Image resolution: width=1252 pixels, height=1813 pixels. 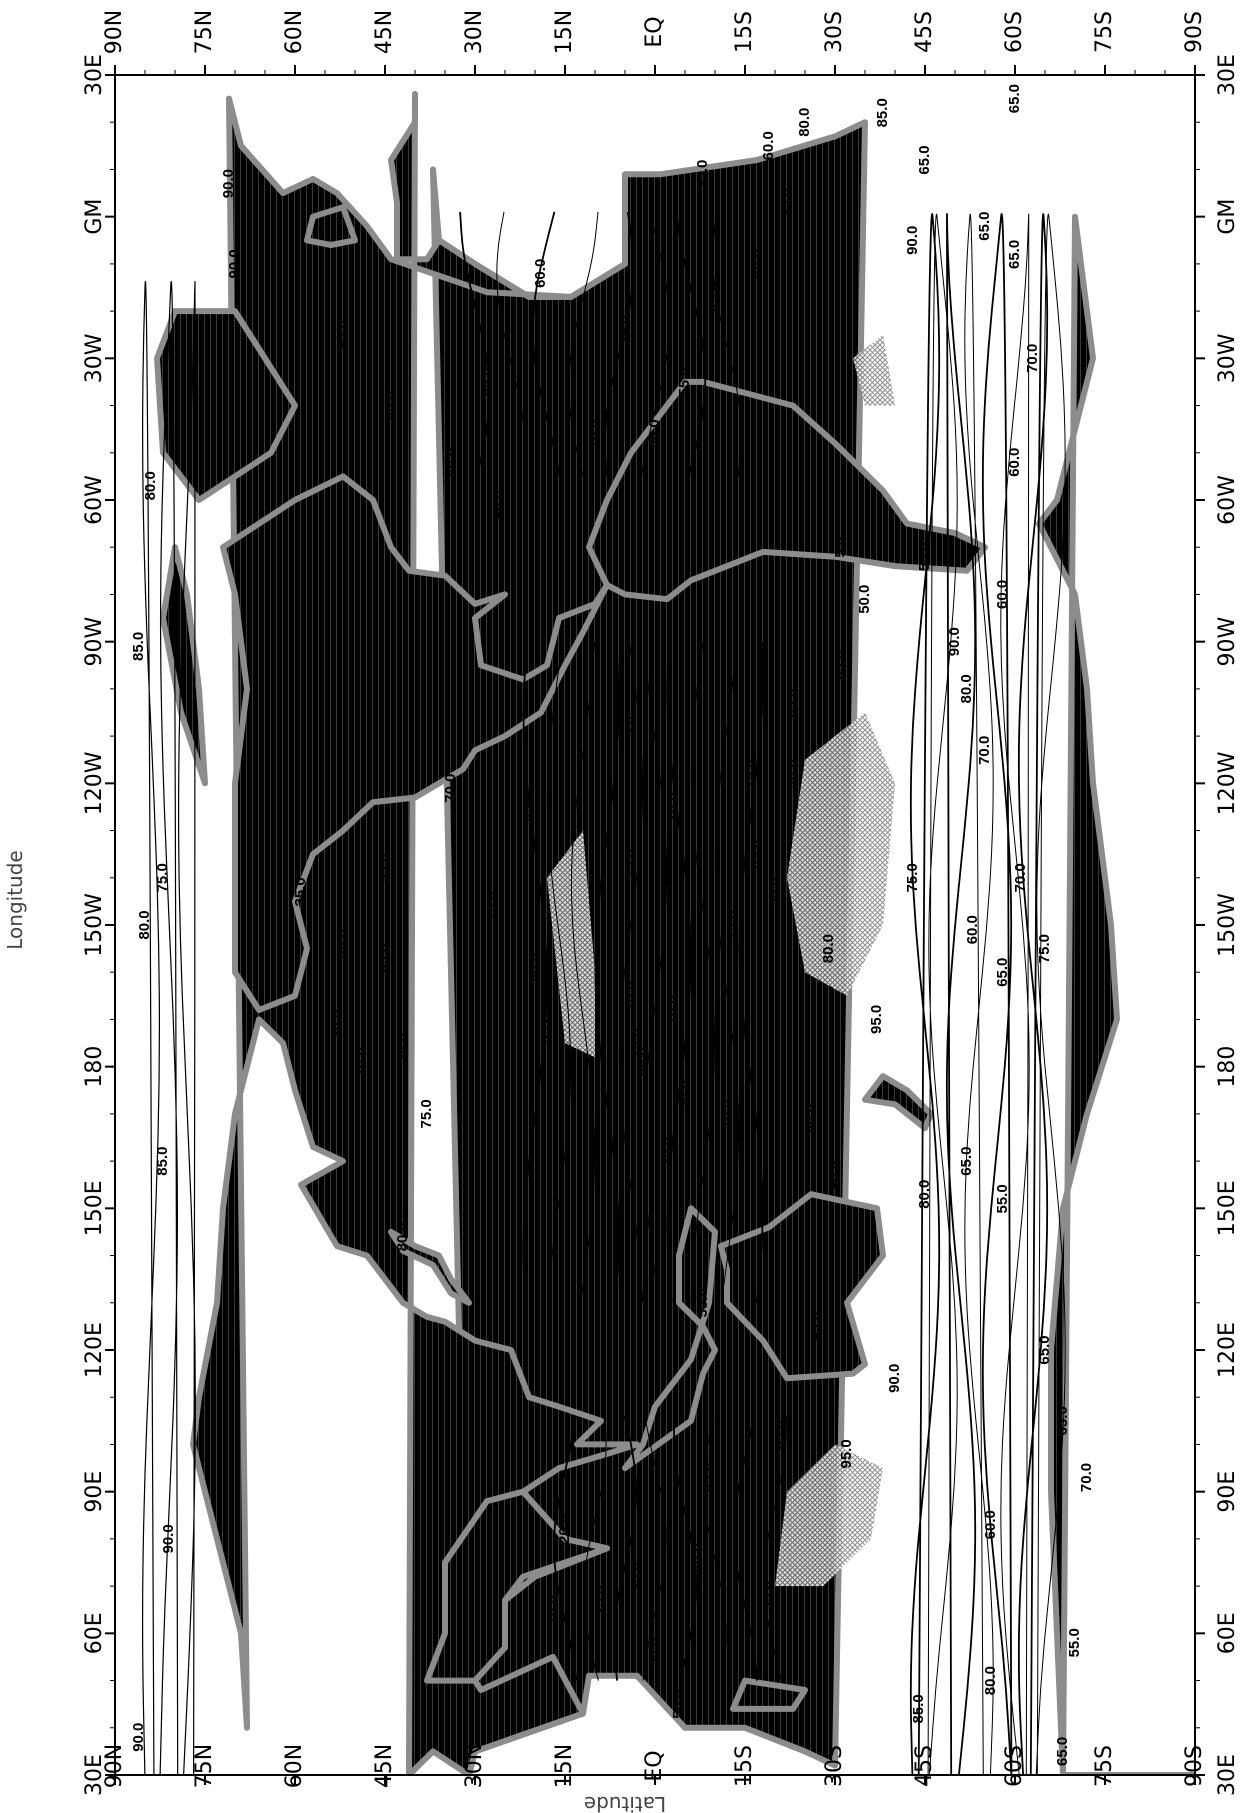 I want to click on lon-tick-label-left: 30W, so click(x=94, y=358).